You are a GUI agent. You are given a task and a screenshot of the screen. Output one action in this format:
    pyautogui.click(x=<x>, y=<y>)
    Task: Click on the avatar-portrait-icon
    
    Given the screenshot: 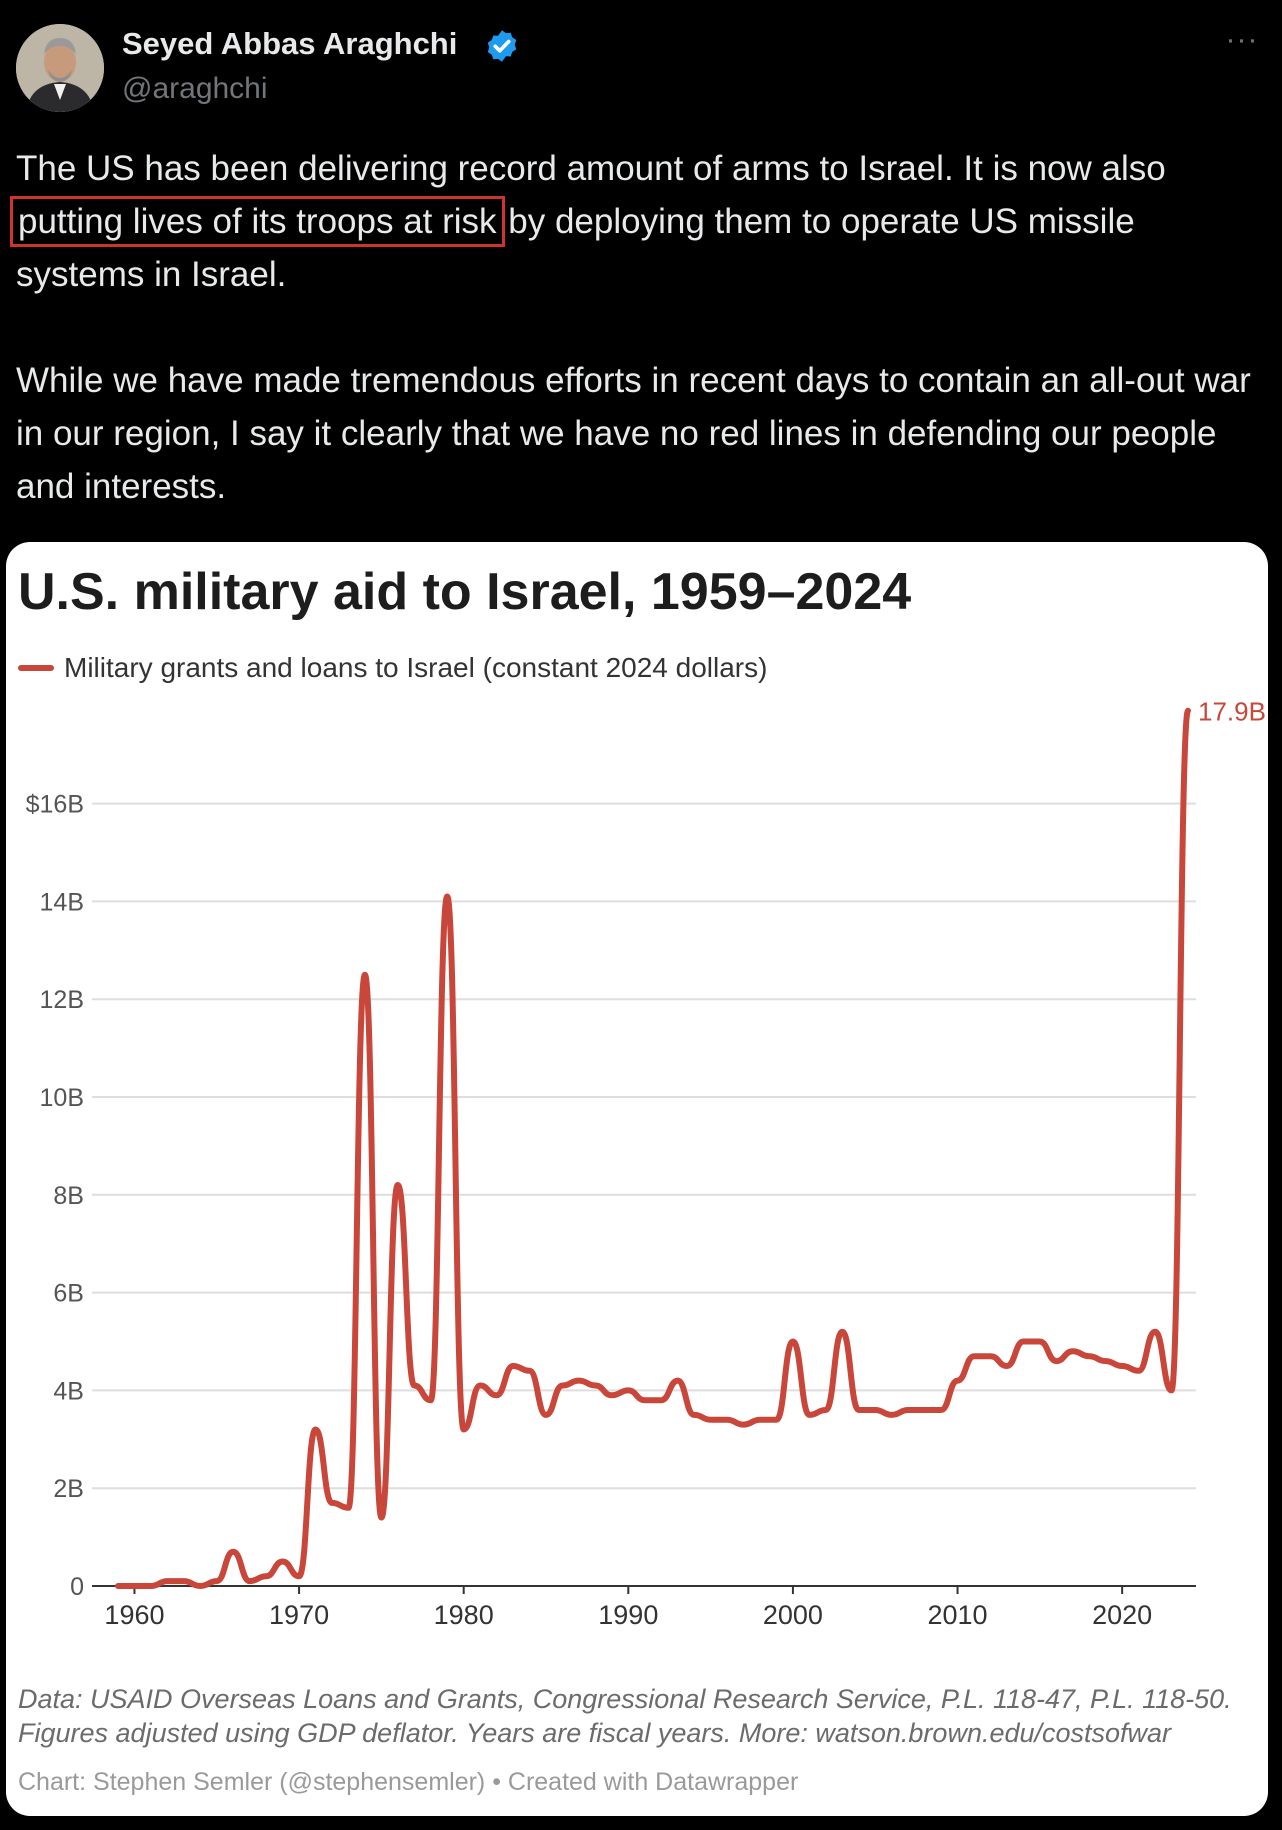 What is the action you would take?
    pyautogui.click(x=60, y=68)
    